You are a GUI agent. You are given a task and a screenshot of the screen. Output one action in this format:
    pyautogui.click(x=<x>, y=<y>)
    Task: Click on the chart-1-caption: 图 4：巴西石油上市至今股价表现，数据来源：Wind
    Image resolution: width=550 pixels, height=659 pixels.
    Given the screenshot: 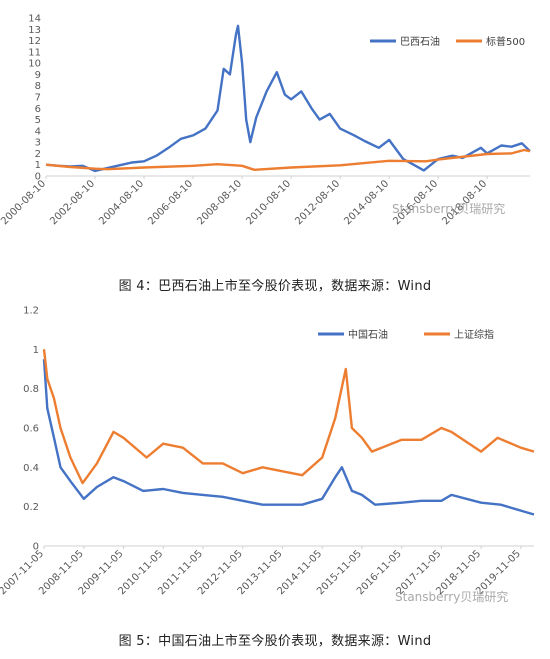 What is the action you would take?
    pyautogui.click(x=275, y=286)
    